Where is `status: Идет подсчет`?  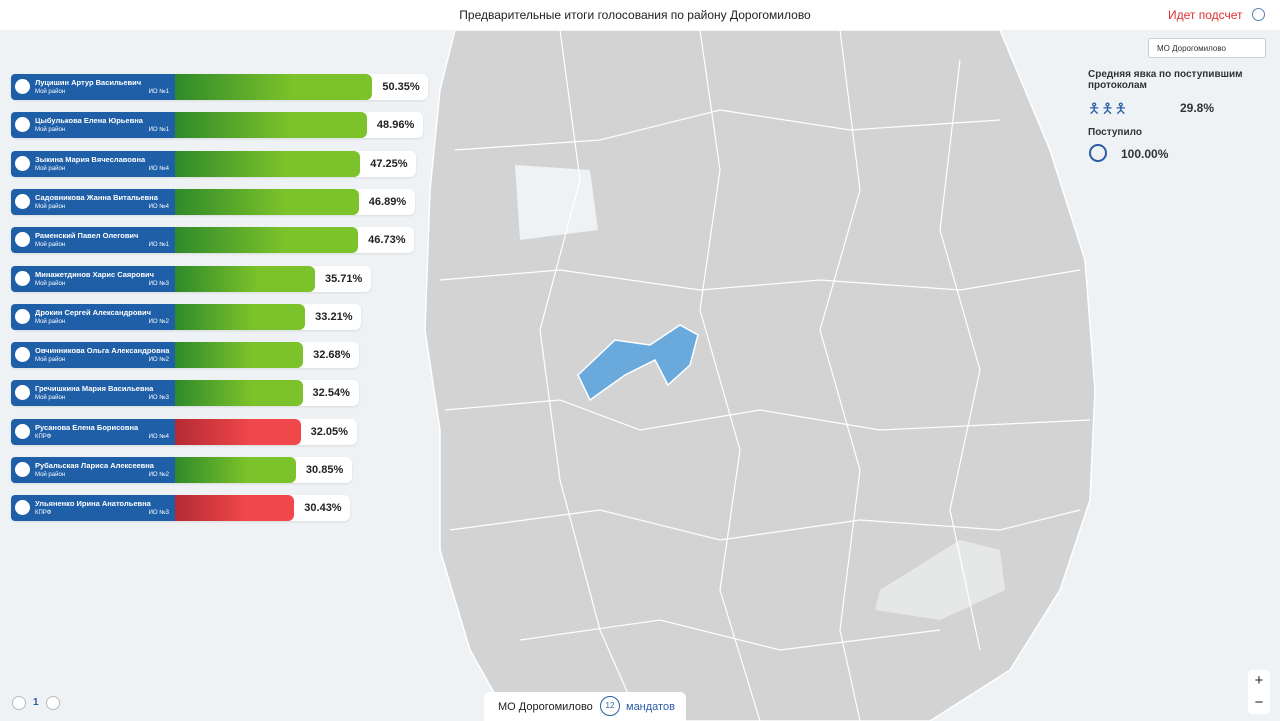 status: Идет подсчет is located at coordinates (1205, 15).